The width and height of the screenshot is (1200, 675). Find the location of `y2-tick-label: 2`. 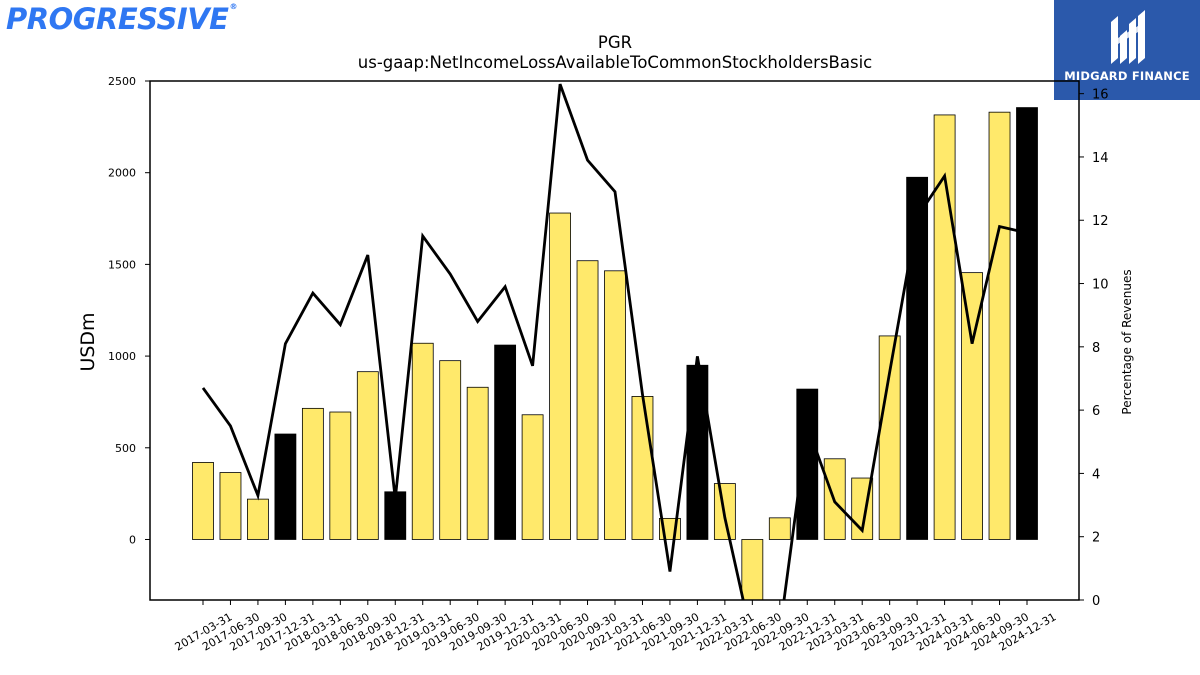

y2-tick-label: 2 is located at coordinates (1096, 538).